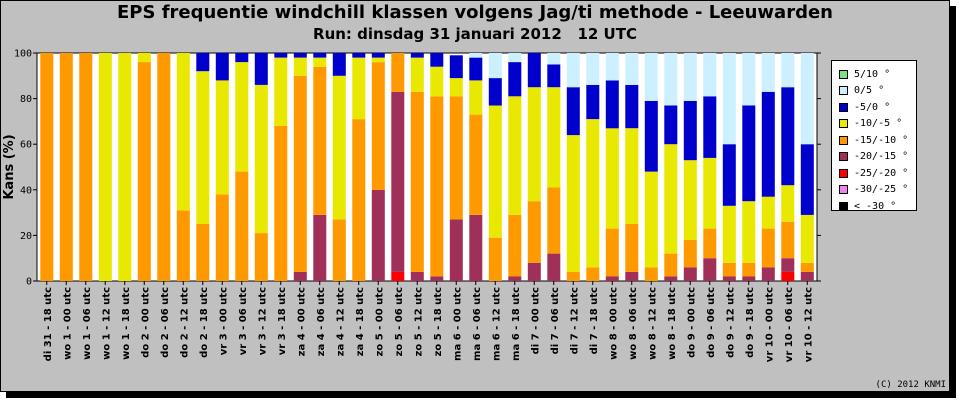 This screenshot has height=400, width=960. I want to click on x-tick-label: wo 8 - 18 utc, so click(672, 323).